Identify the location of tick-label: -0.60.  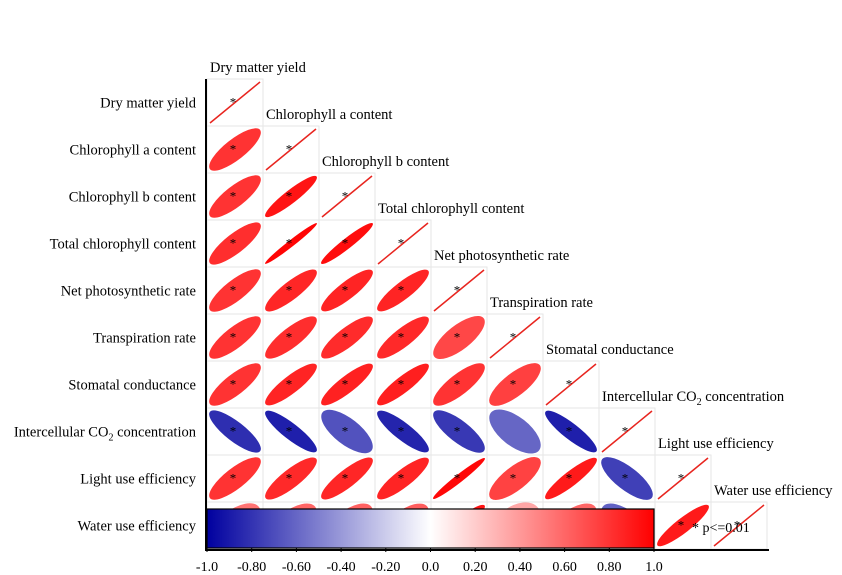
(296, 567).